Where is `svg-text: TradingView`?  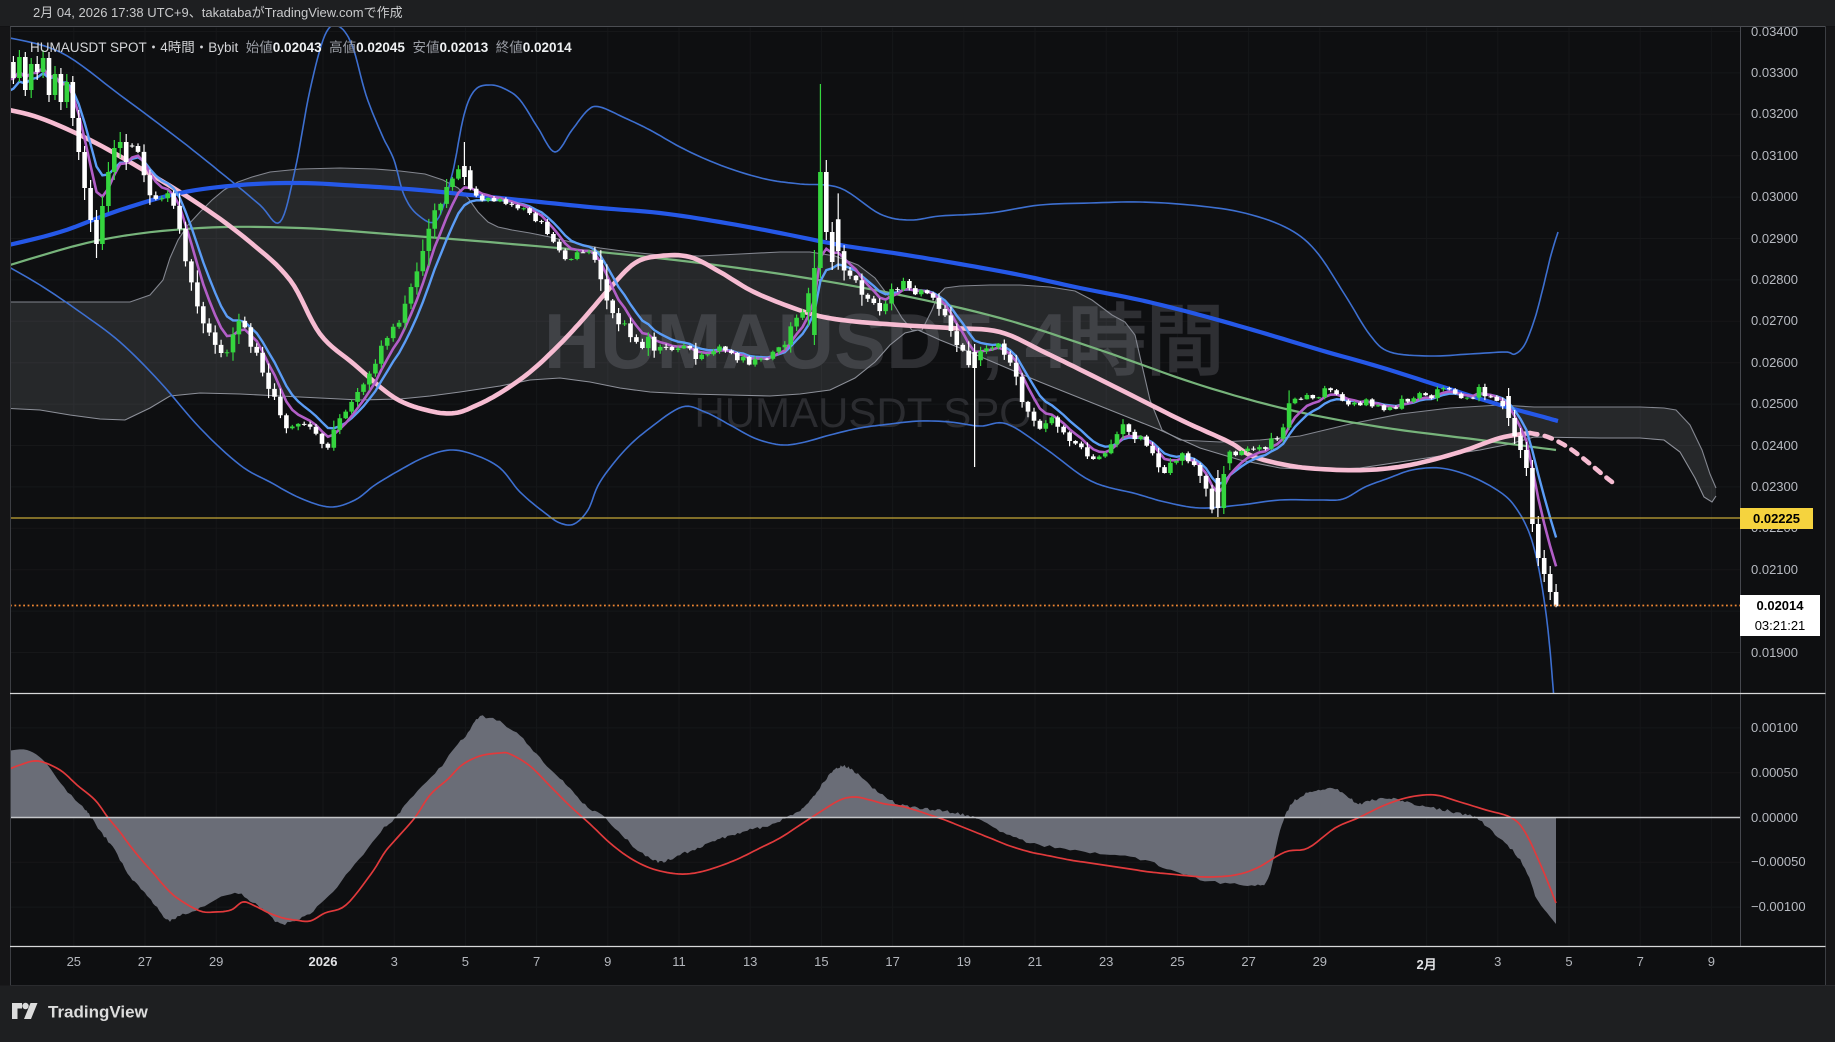 svg-text: TradingView is located at coordinates (98, 1012).